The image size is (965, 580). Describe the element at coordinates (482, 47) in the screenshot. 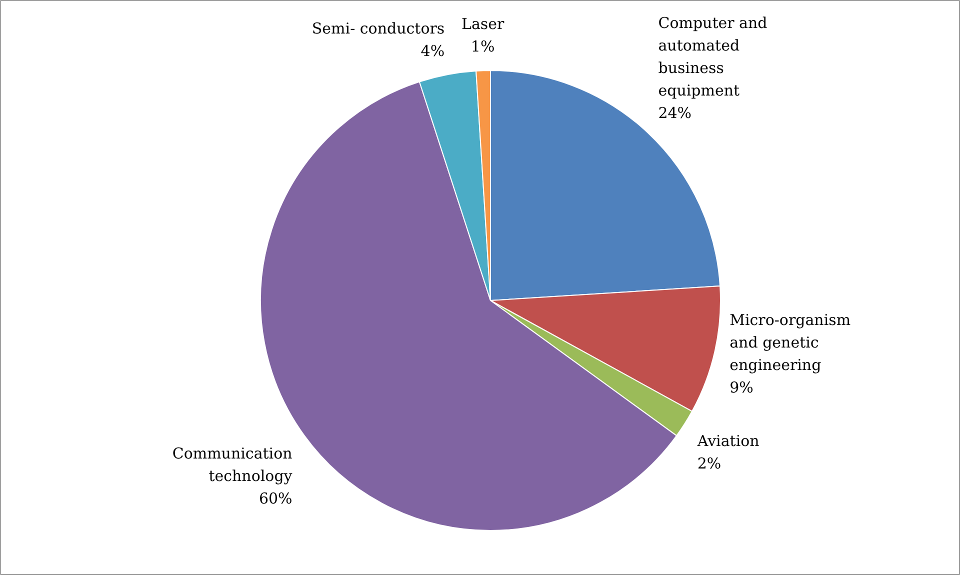

I see `data-label: 1%` at that location.